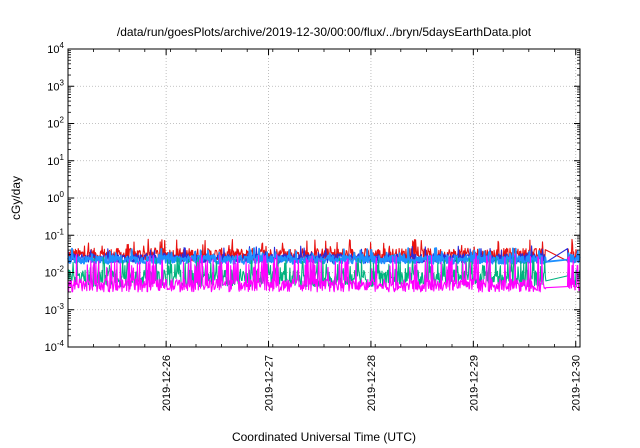 The height and width of the screenshot is (448, 640). I want to click on x-tick-label: 2019-12-27, so click(270, 383).